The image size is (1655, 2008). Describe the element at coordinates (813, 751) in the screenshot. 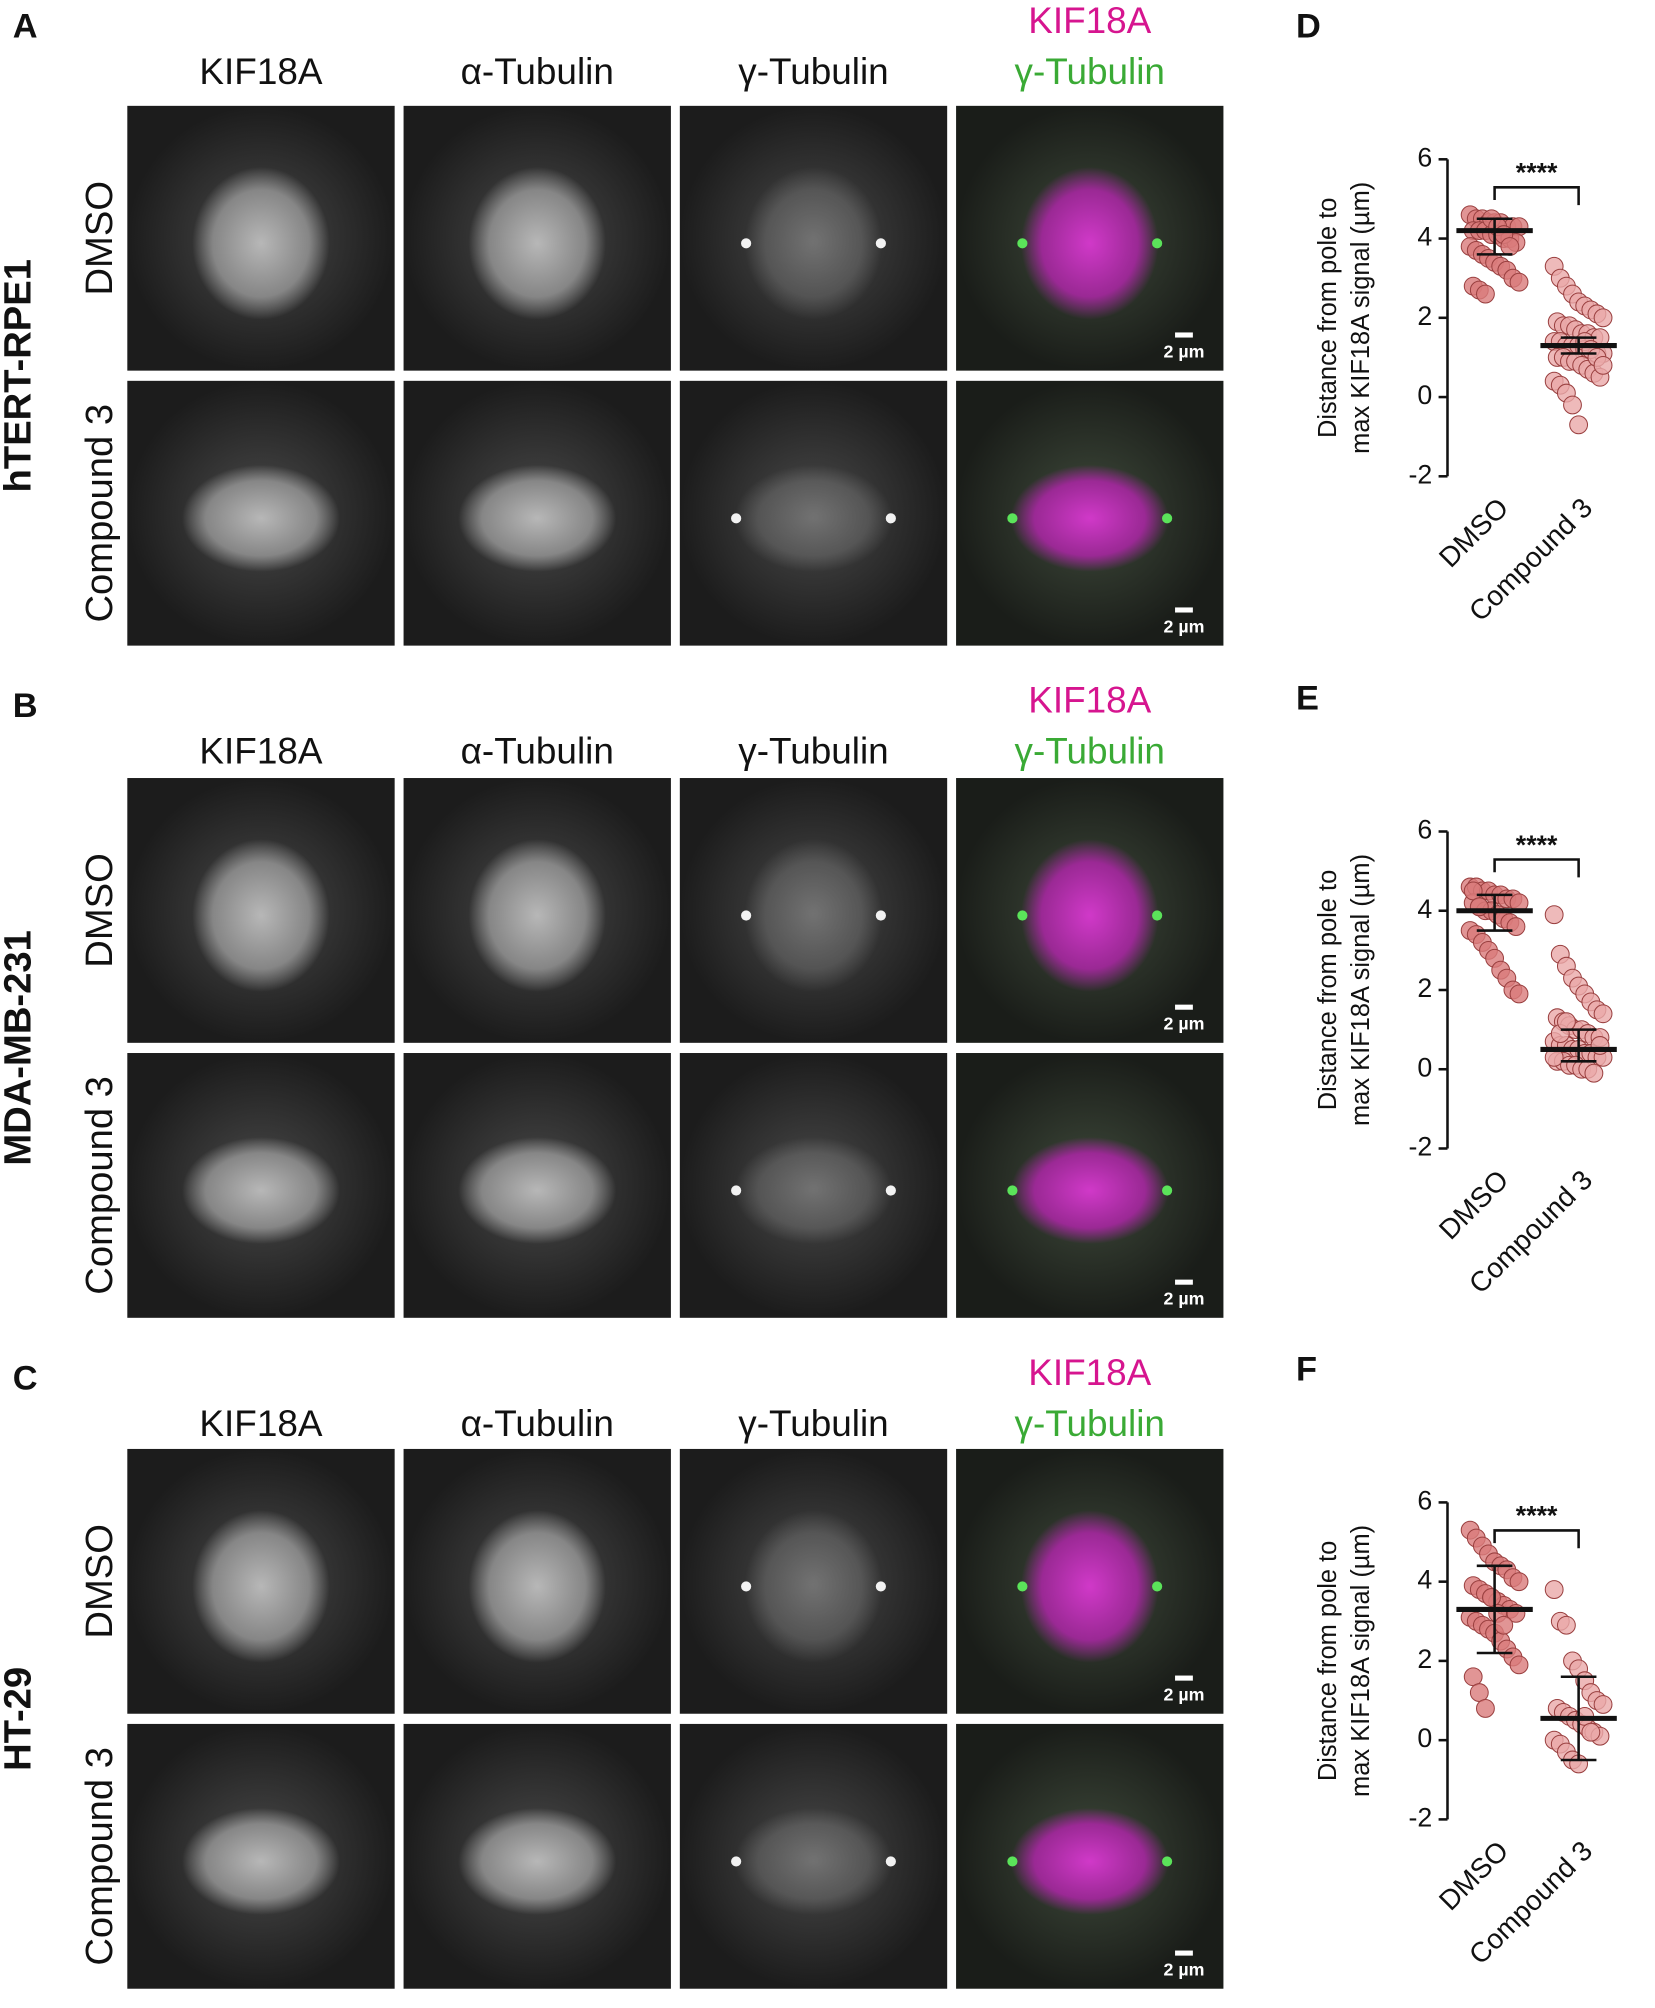

I see `channel-header: γ-Tubulin` at that location.